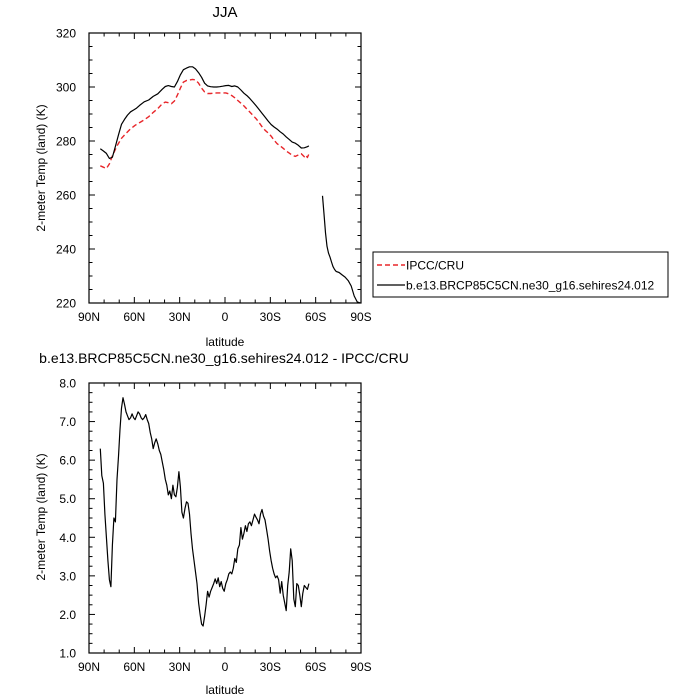 This screenshot has width=700, height=700. What do you see at coordinates (67, 538) in the screenshot?
I see `y-tick-label: 4.0` at bounding box center [67, 538].